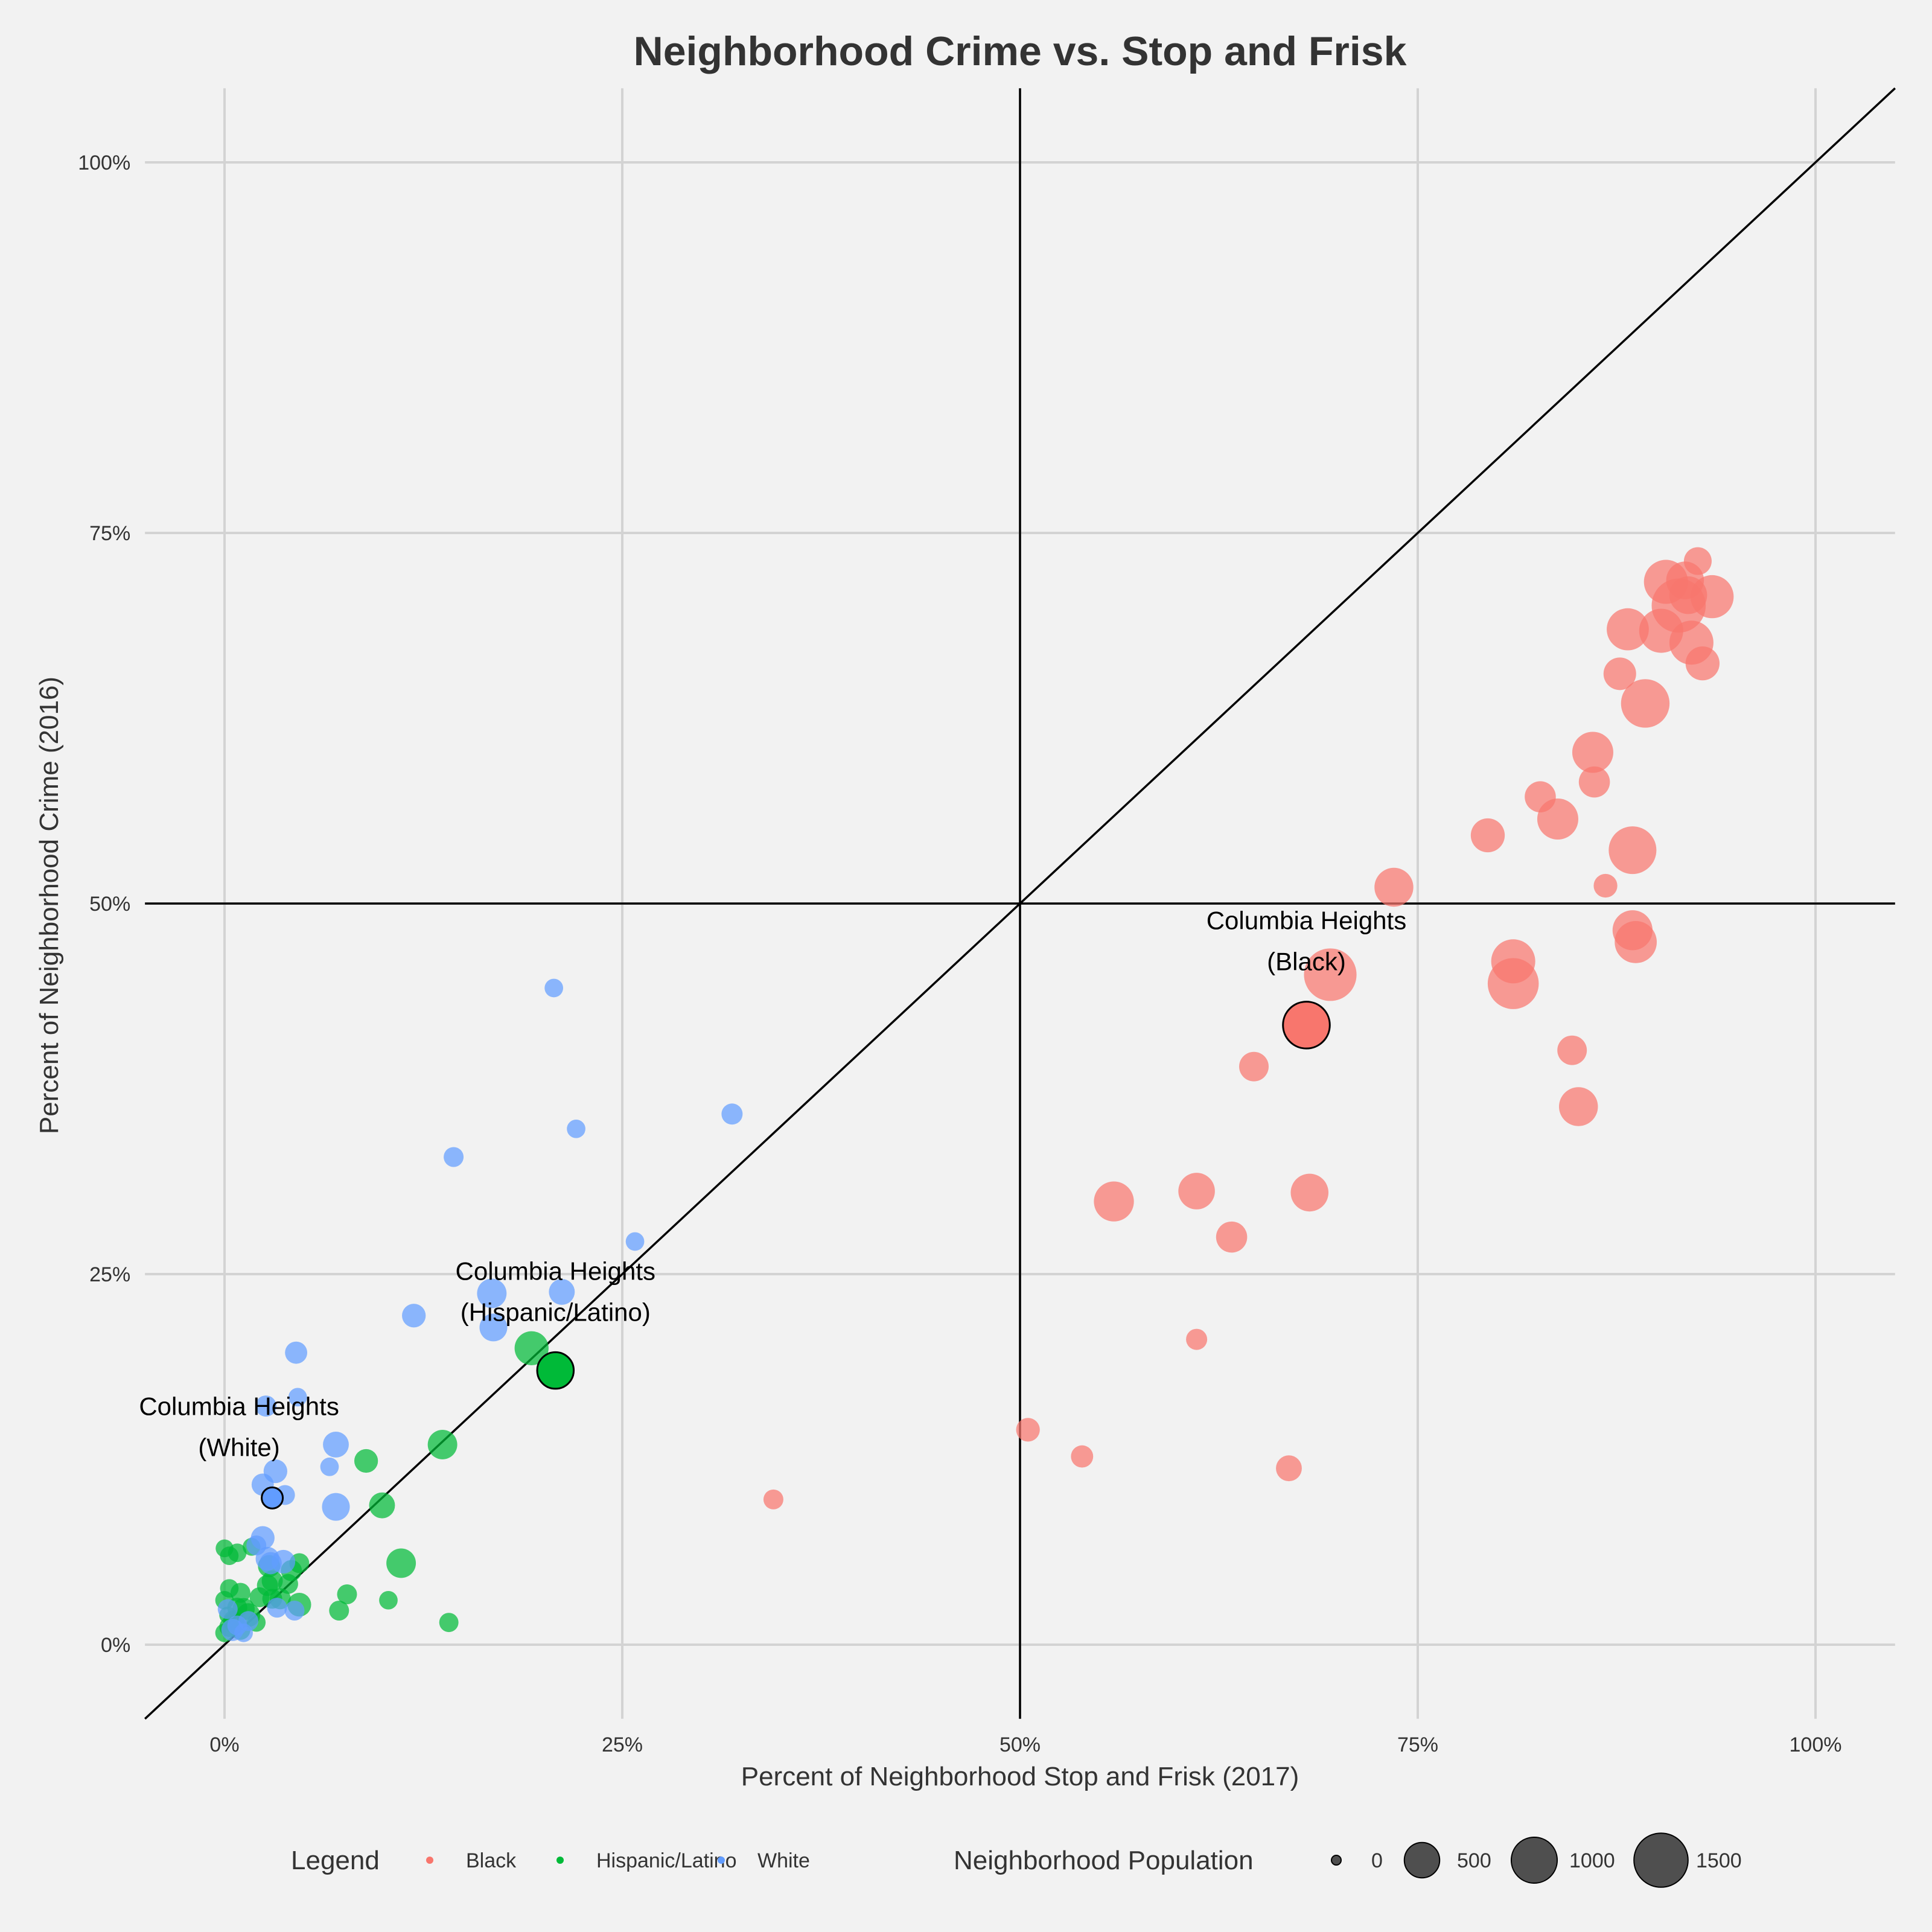  I want to click on legend-color-entries: Black Hispanic/Latino White, so click(618, 1860).